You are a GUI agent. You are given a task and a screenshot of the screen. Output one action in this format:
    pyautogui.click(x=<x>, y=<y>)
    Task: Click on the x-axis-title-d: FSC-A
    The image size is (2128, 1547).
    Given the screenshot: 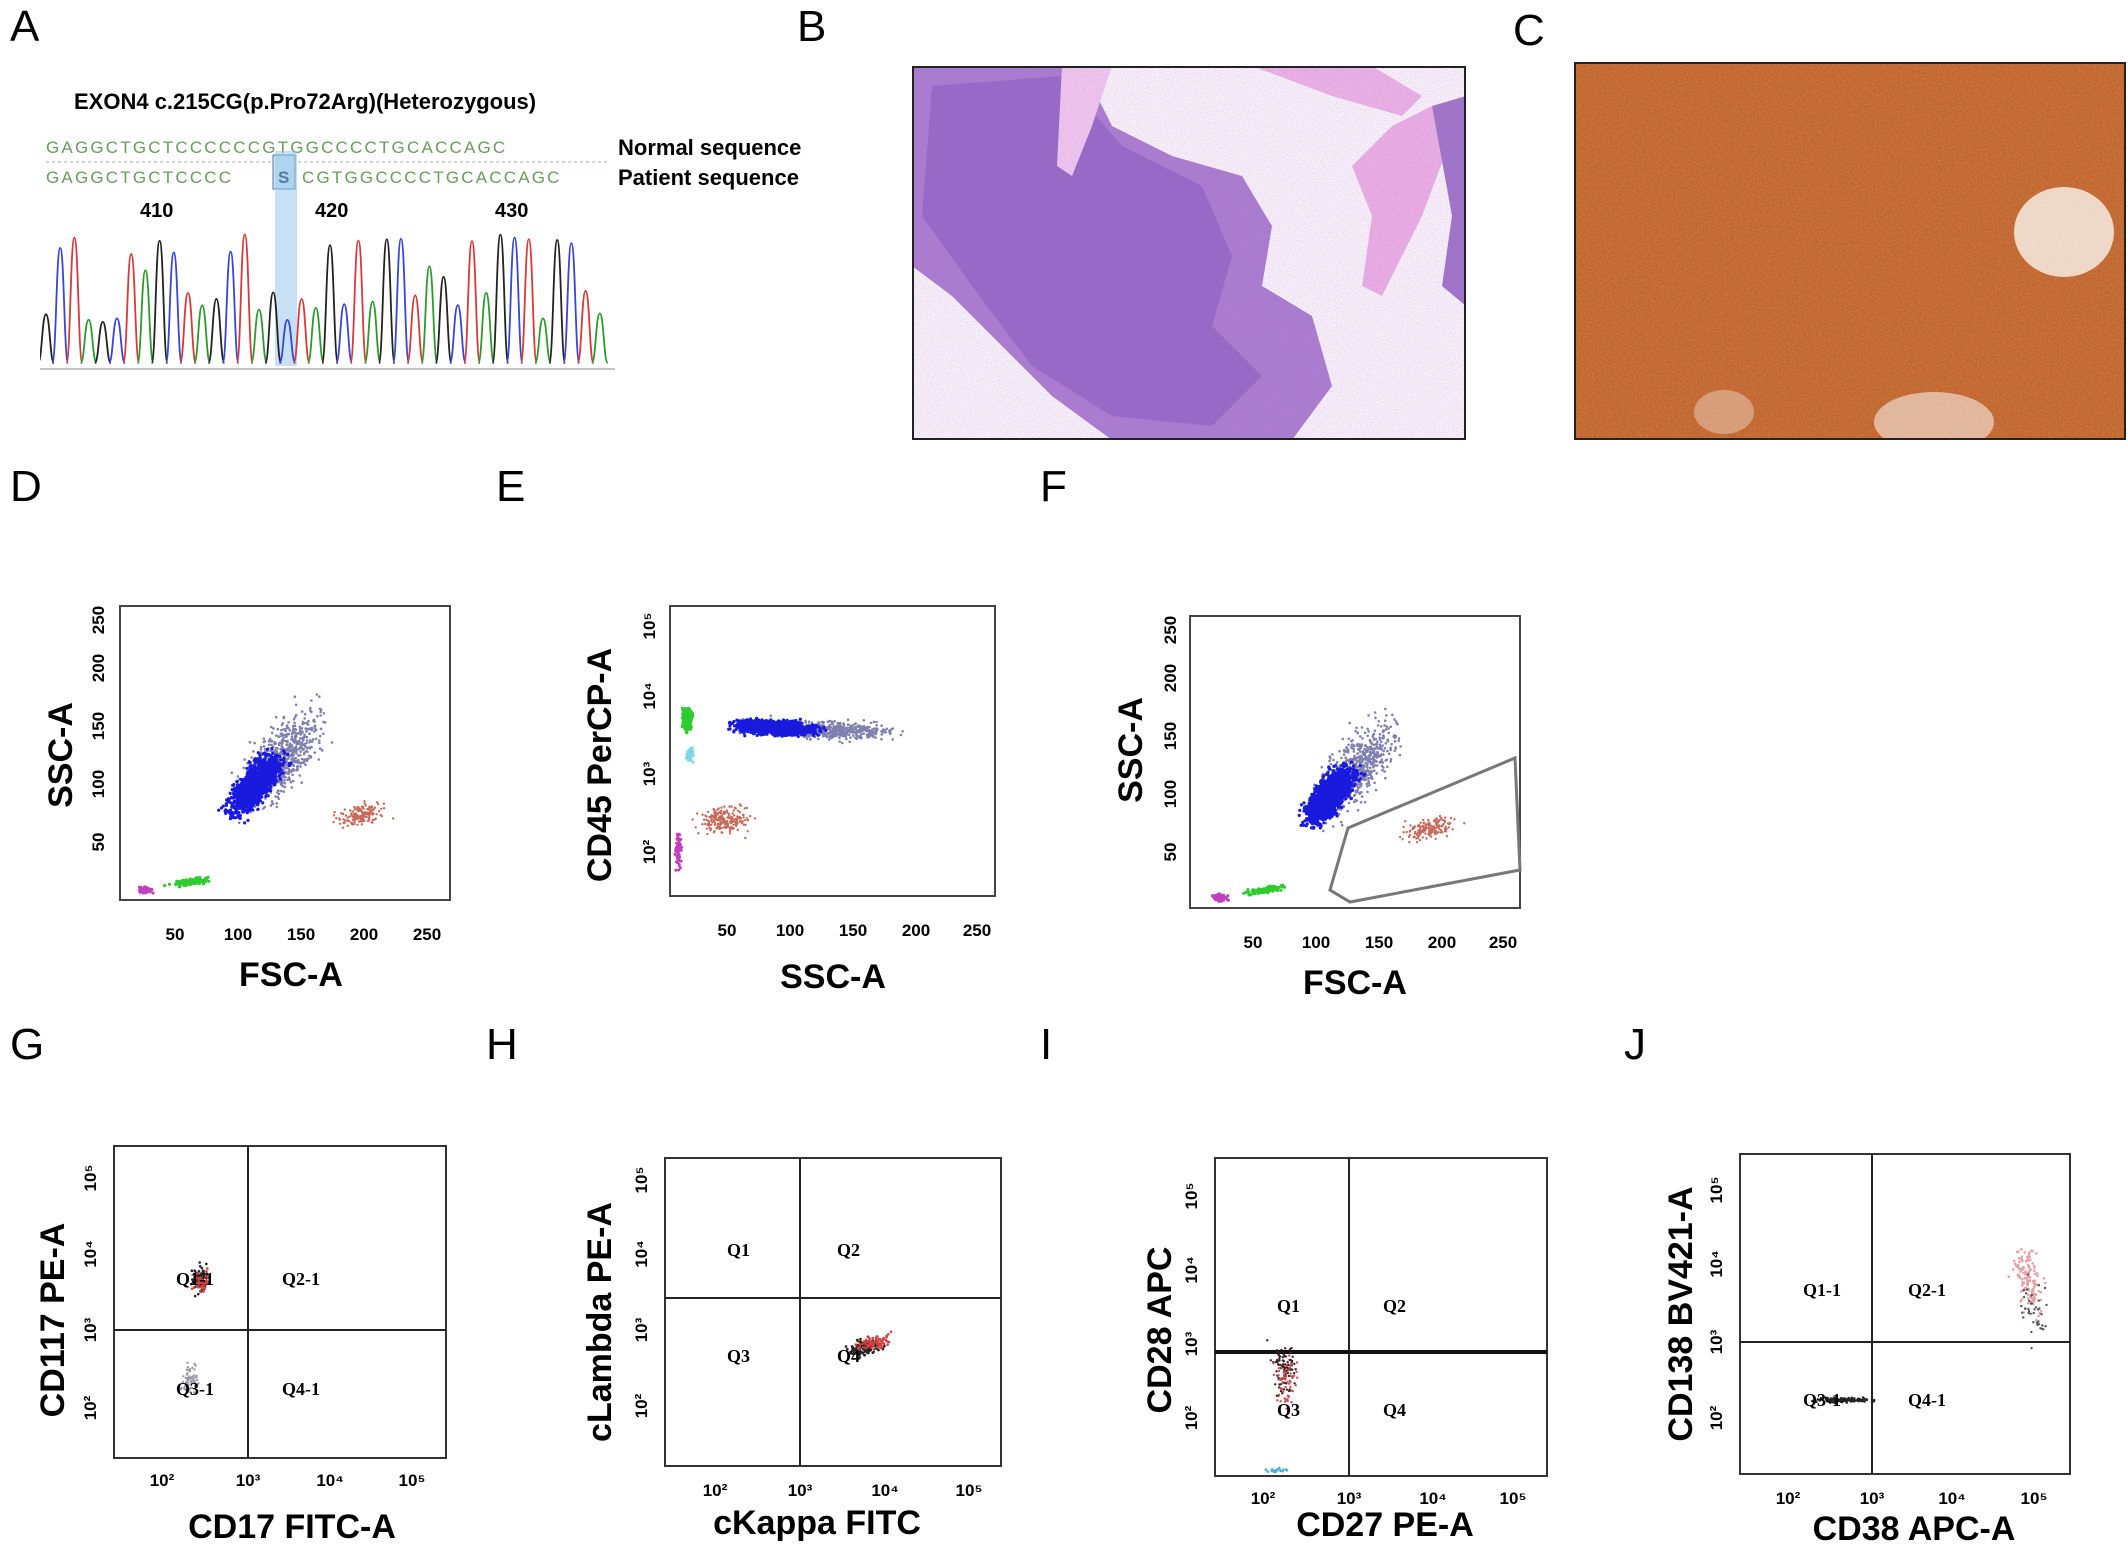 What is the action you would take?
    pyautogui.click(x=291, y=975)
    